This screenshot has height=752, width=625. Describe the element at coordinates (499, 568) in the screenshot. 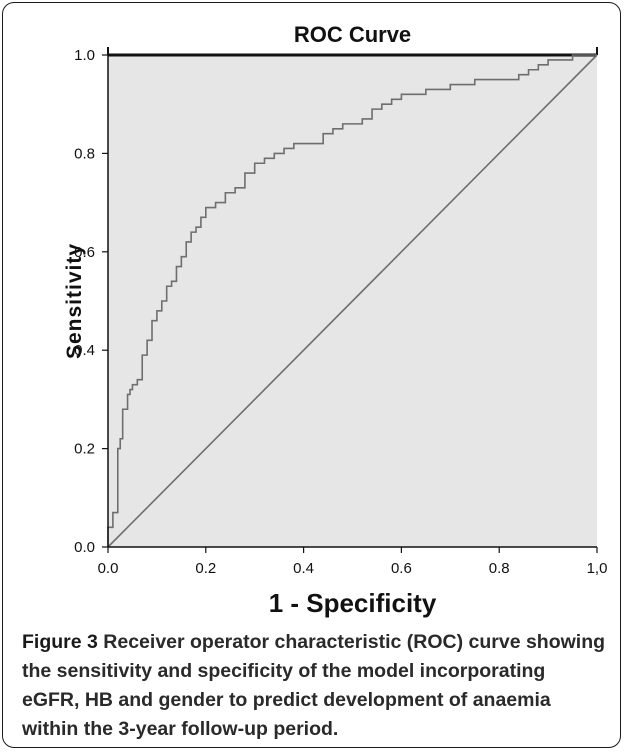

I see `x-tick-label: 0.8` at that location.